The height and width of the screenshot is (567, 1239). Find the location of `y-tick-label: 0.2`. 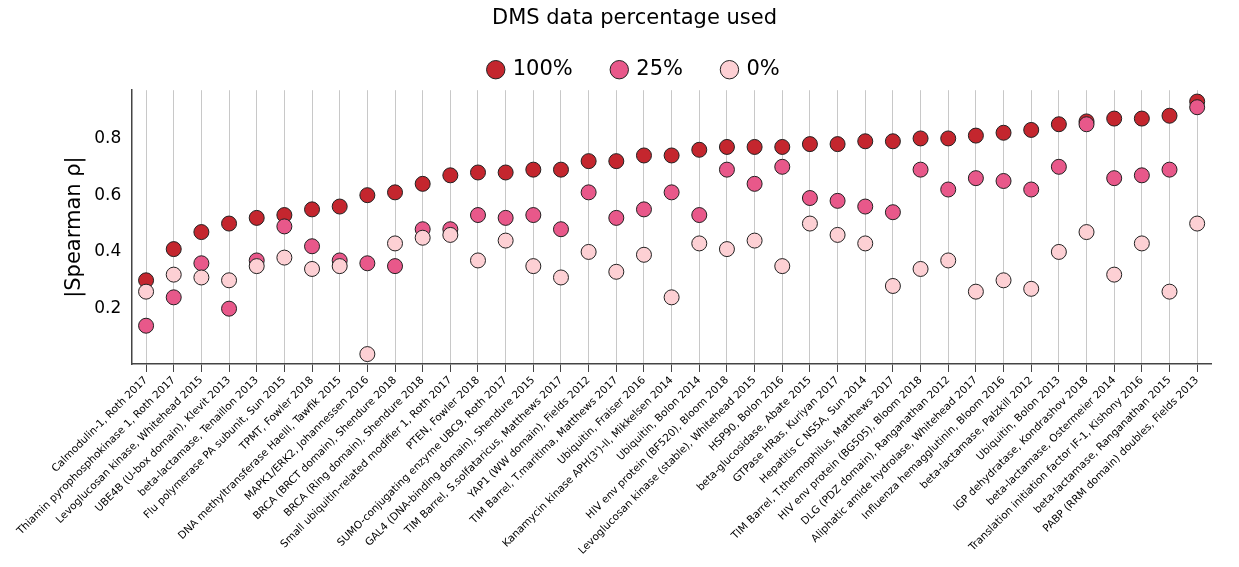

y-tick-label: 0.2 is located at coordinates (108, 307).